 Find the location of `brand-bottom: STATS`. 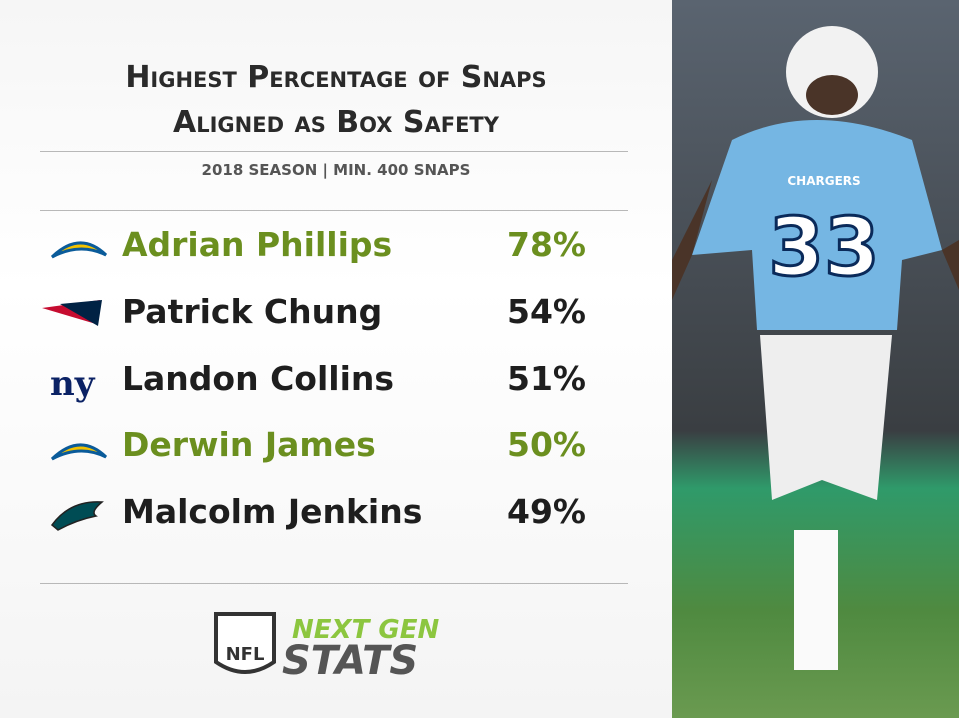

brand-bottom: STATS is located at coordinates (350, 661).